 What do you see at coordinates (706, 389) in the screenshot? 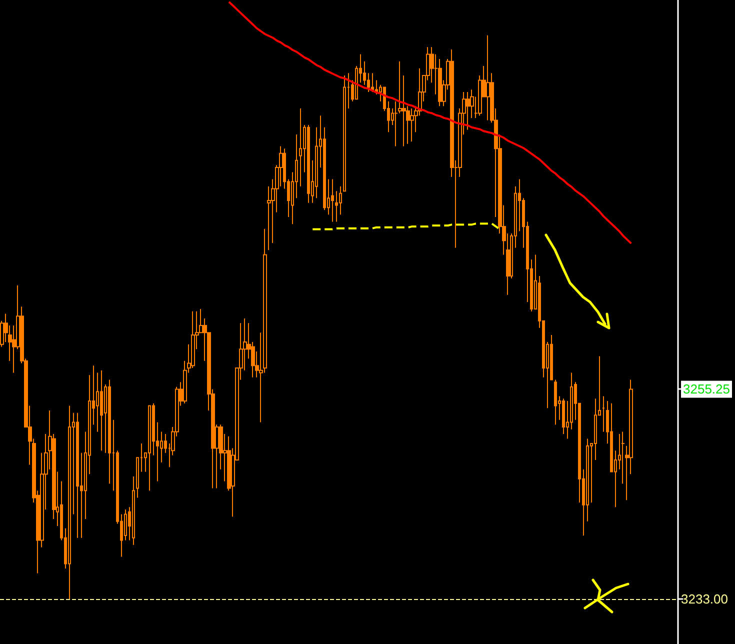
I see `y-tick-label: 3255.25` at bounding box center [706, 389].